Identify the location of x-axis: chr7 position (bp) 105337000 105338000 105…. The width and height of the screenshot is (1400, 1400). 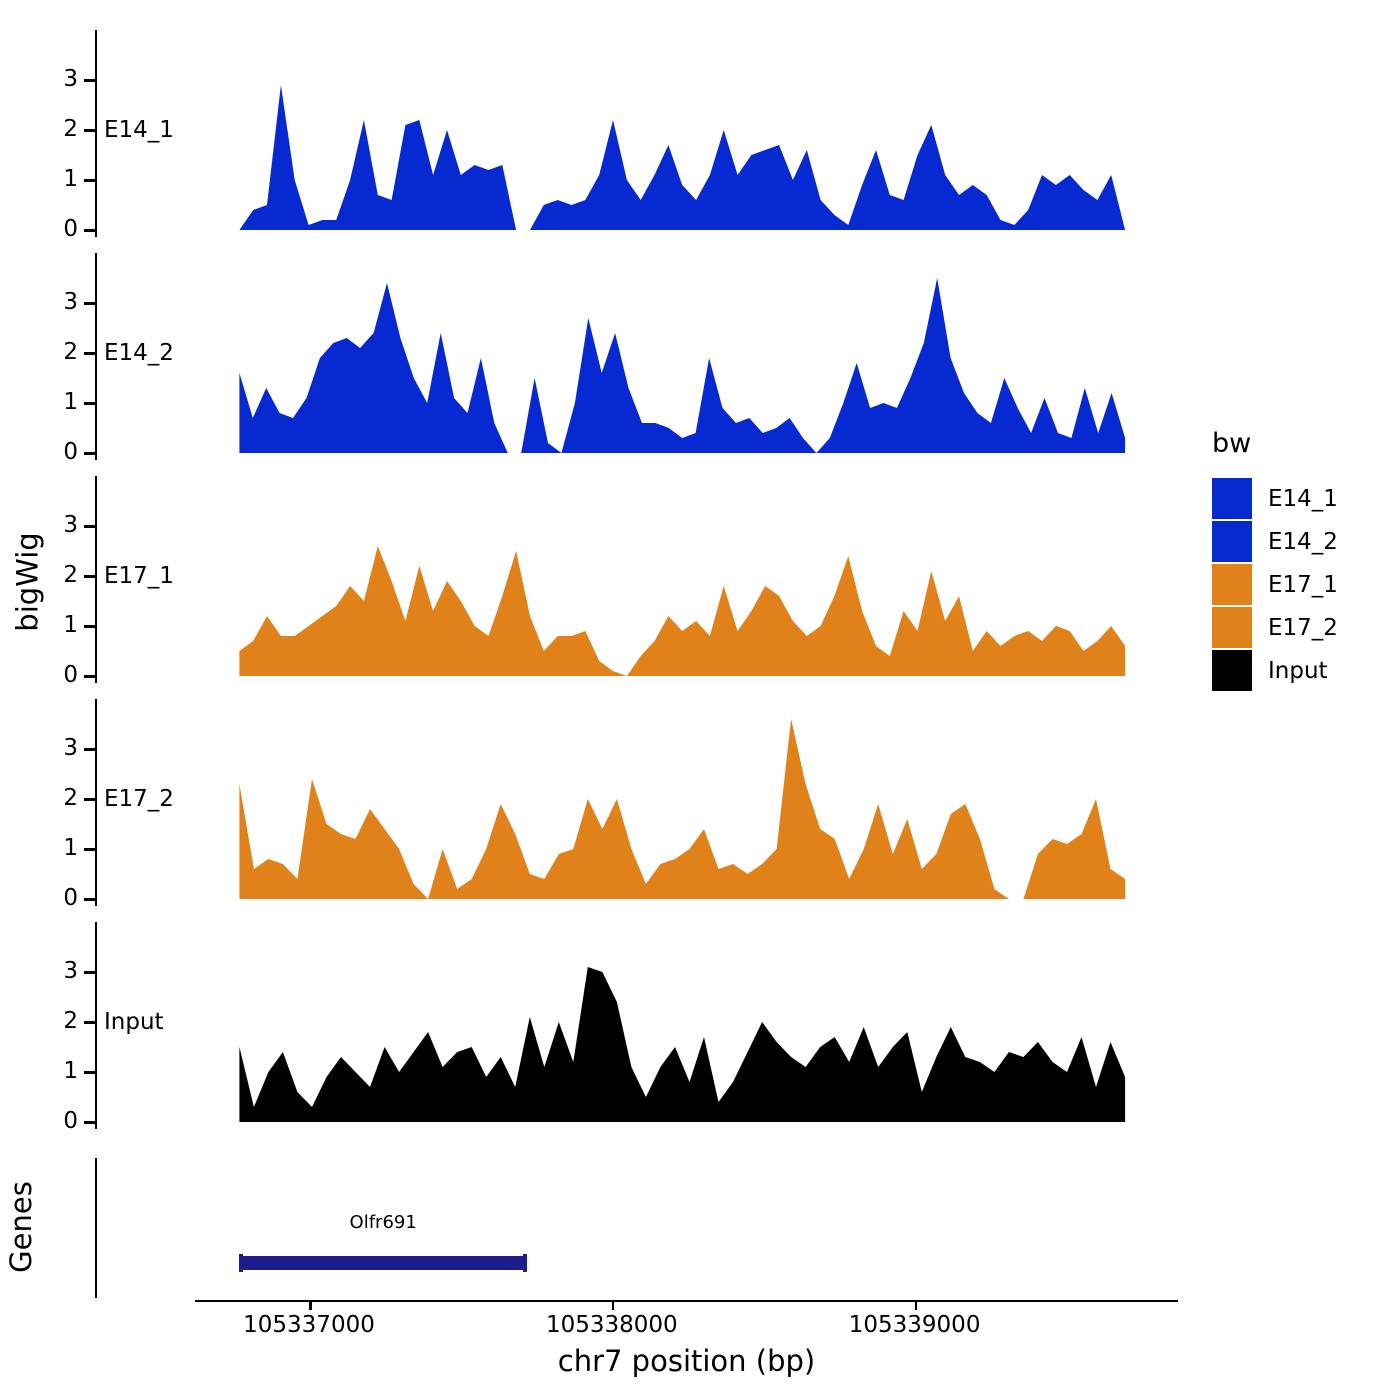
(700, 1350).